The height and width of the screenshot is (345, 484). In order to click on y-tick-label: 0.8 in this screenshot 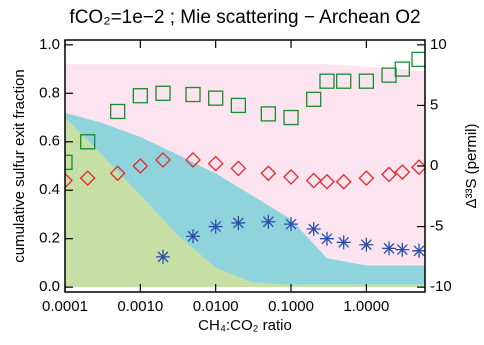, I will do `click(49, 92)`.